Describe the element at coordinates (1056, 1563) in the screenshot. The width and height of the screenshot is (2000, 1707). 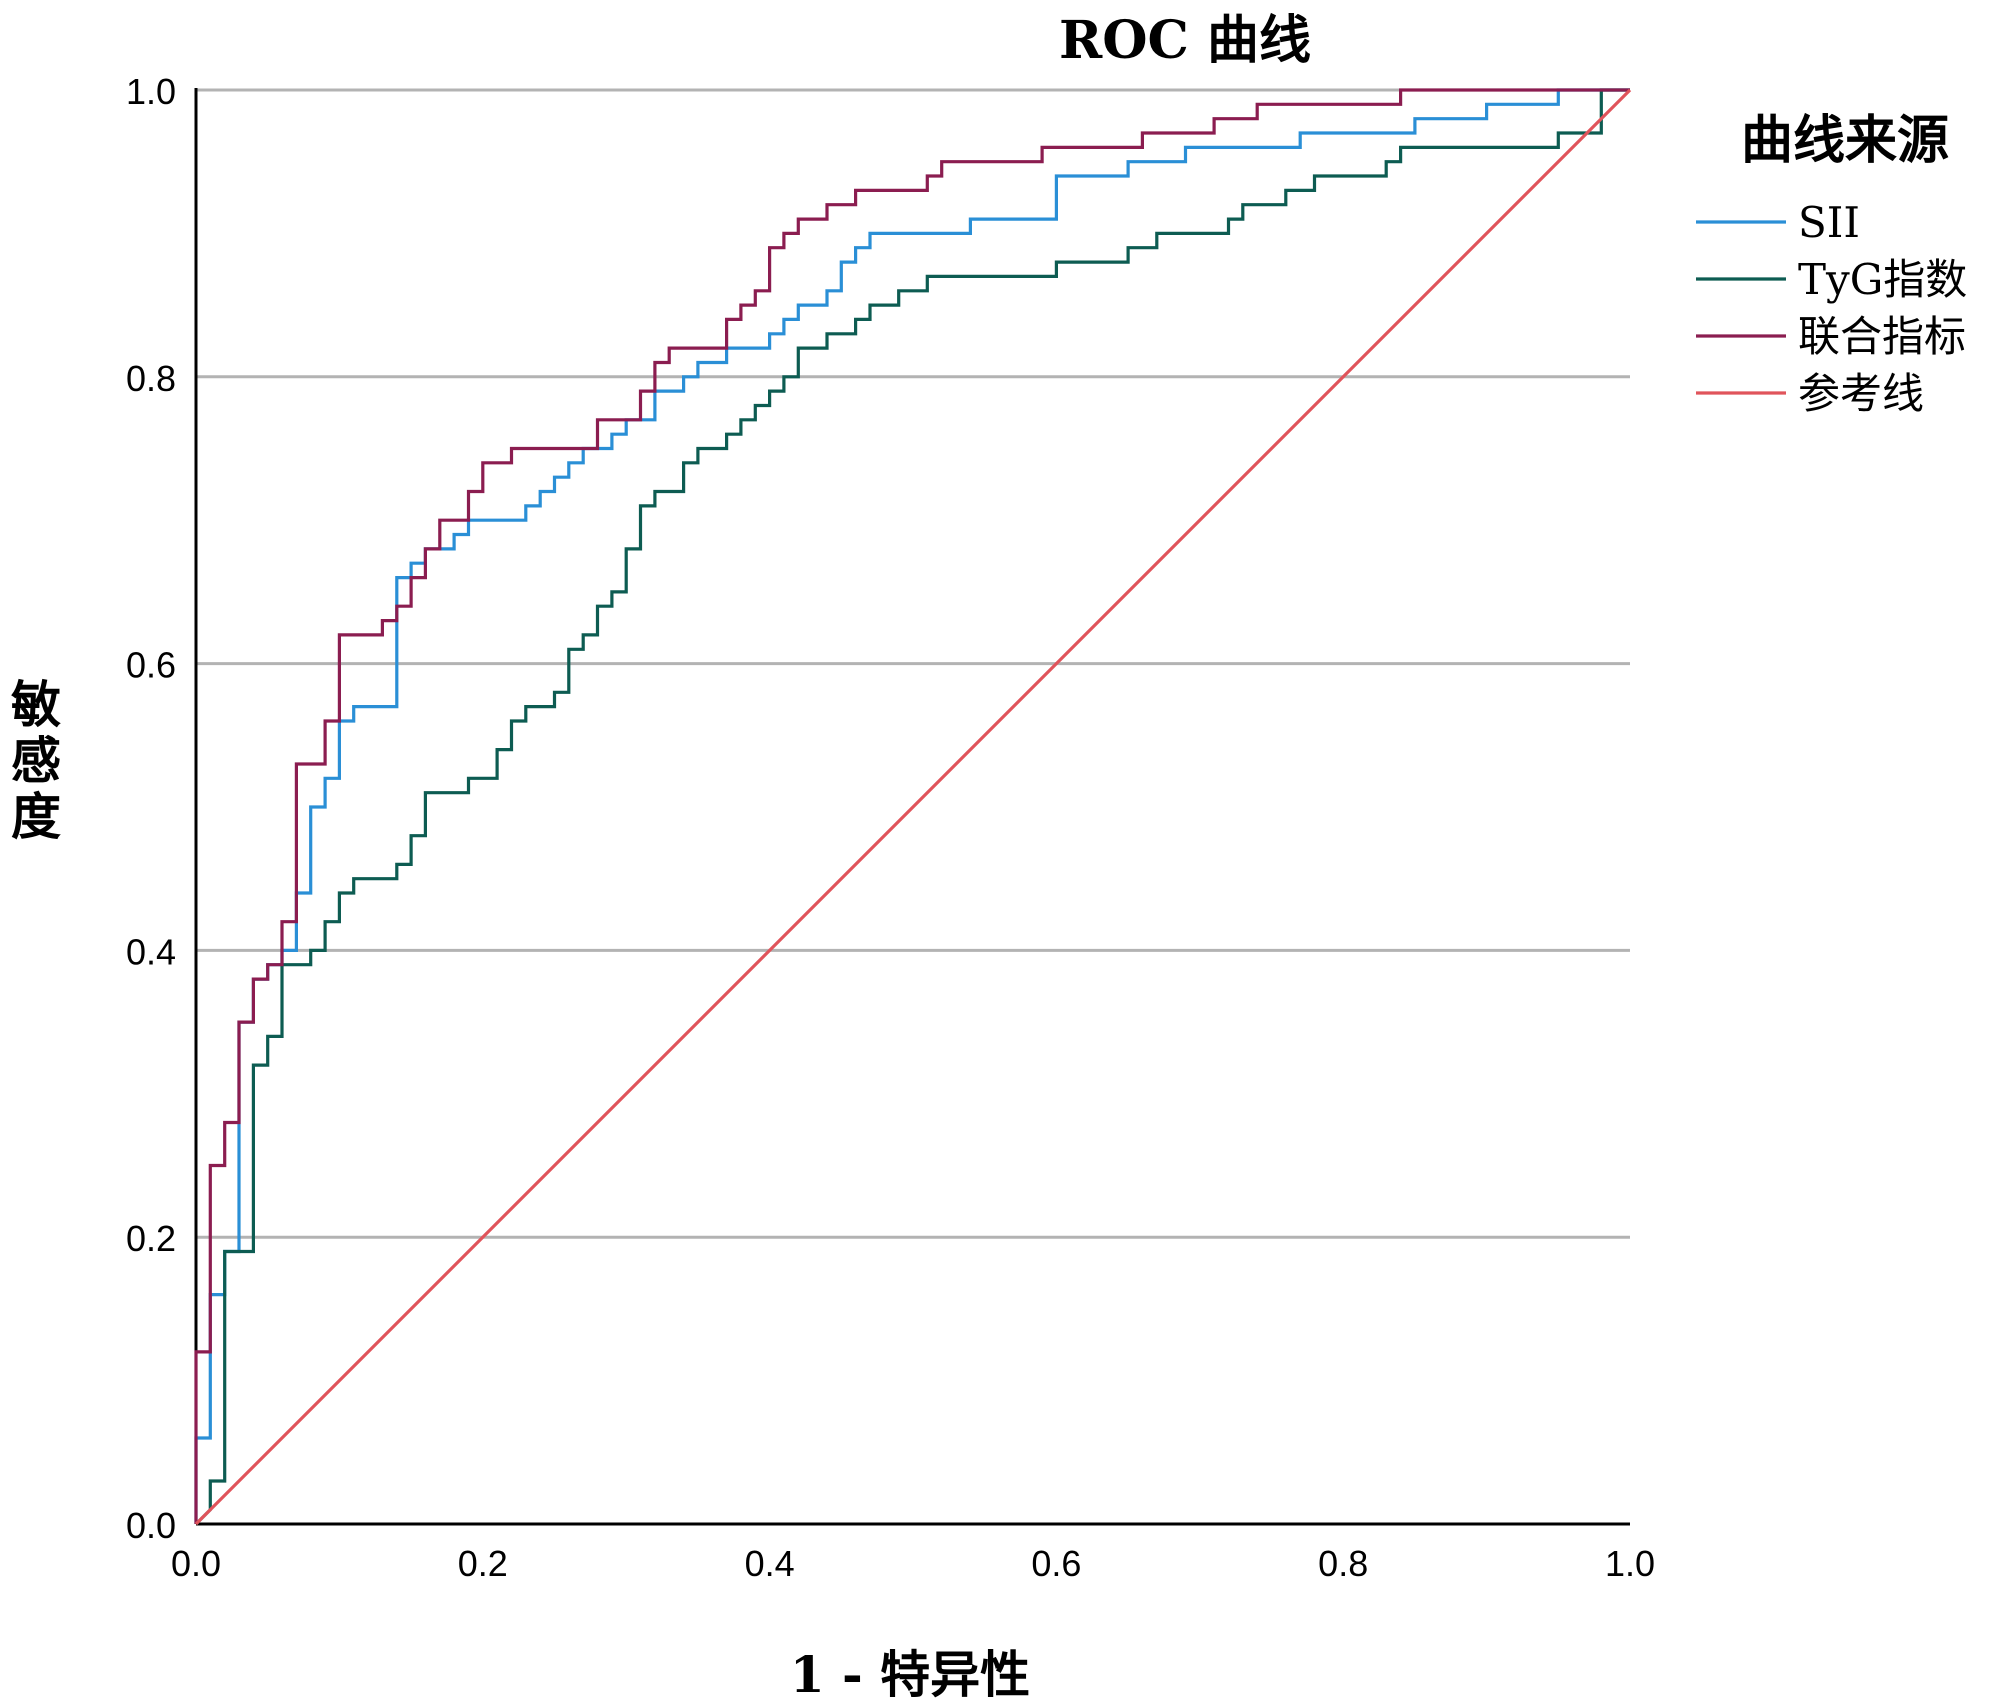
I see `x-tick-label: 0.6` at that location.